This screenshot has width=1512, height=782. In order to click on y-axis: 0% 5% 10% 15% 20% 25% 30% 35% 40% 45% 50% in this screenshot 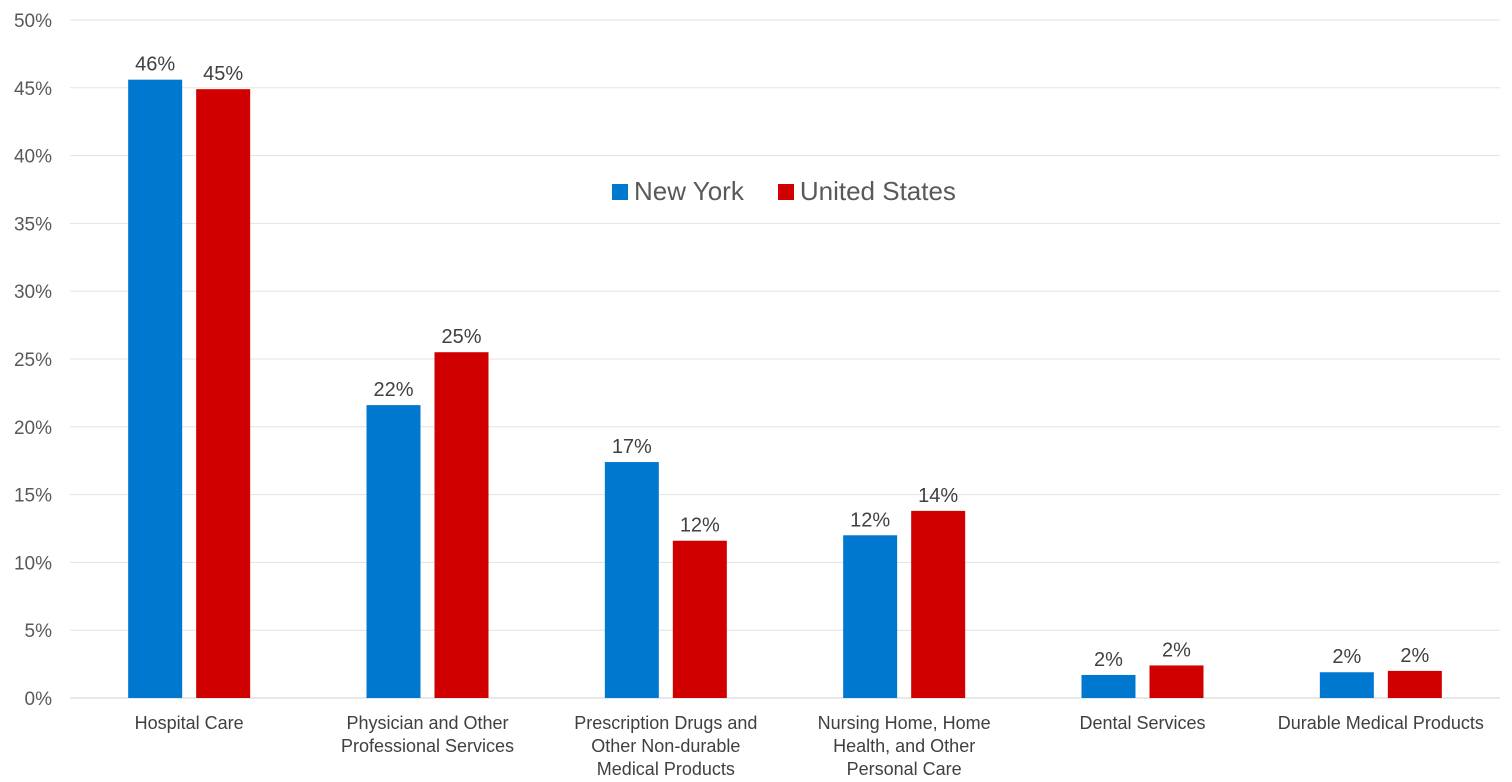, I will do `click(33, 360)`.